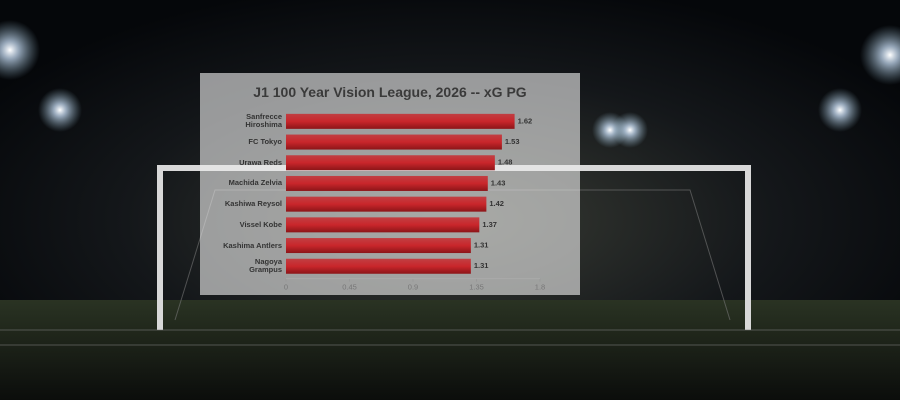  I want to click on category-label: Urawa Reds, so click(260, 162).